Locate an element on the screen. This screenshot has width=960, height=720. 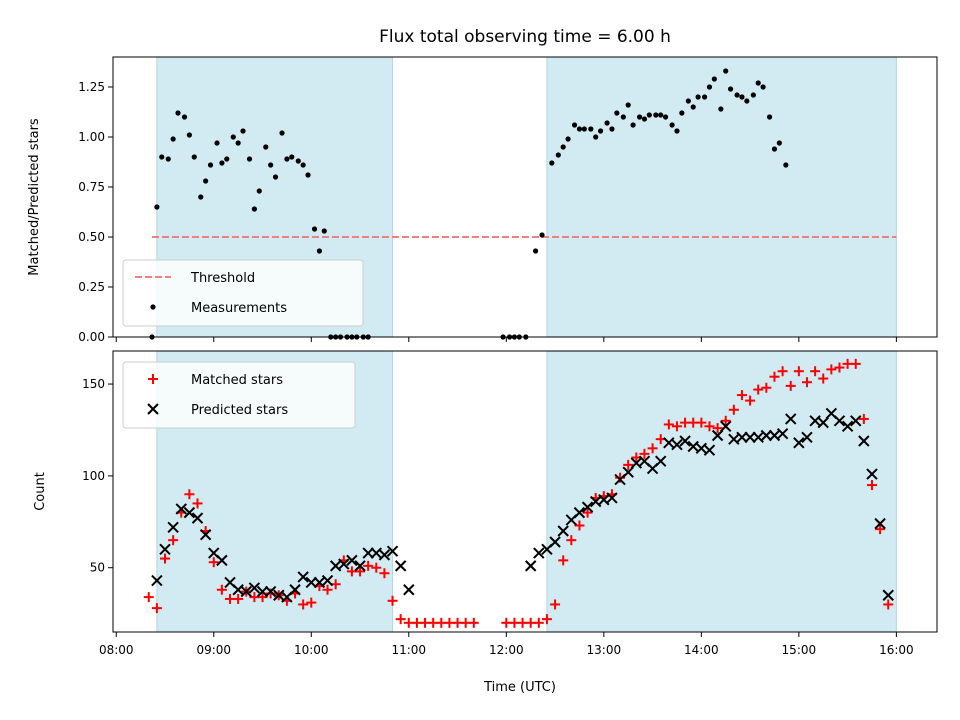
legend-label: Threshold is located at coordinates (222, 278).